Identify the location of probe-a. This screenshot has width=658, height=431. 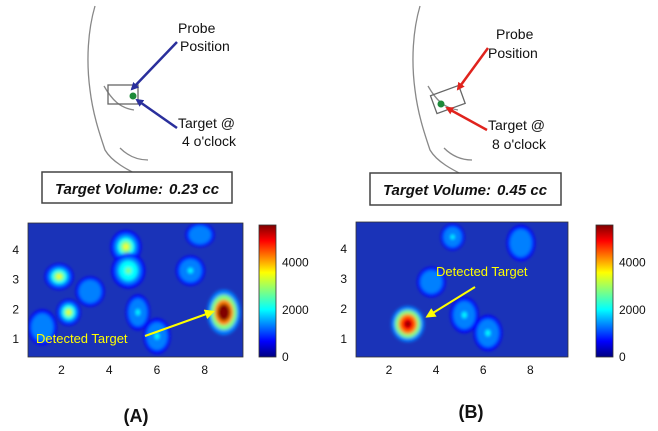
(123, 94).